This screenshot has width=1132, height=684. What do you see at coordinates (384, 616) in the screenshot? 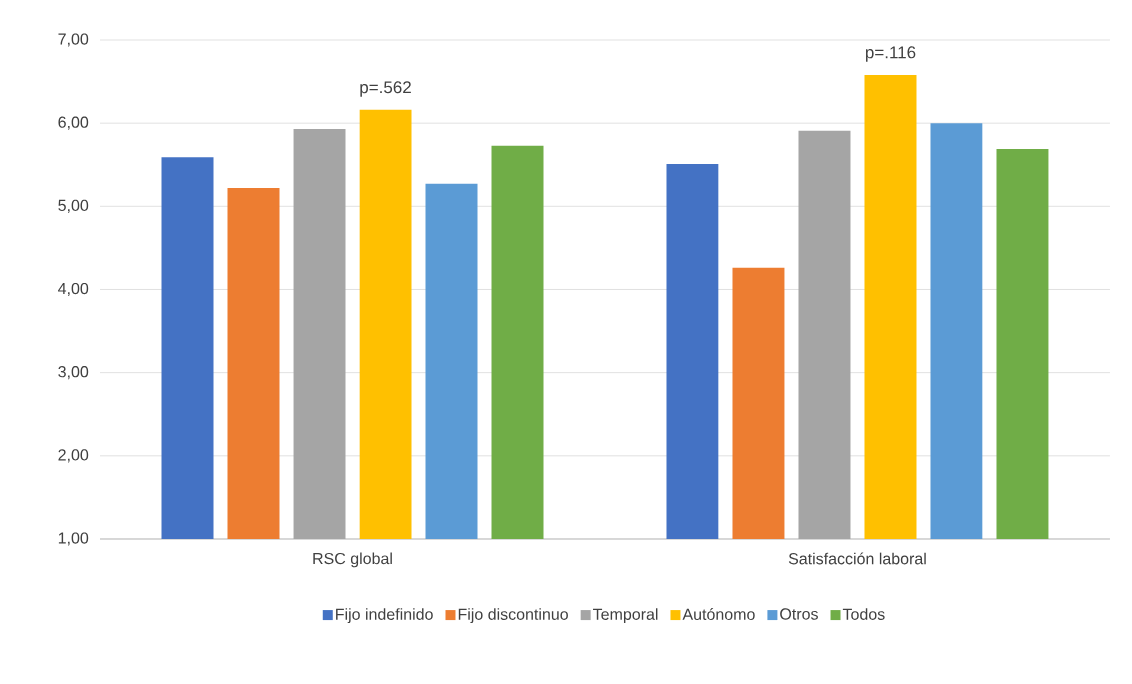
I see `legend-label: Fijo indefinido` at bounding box center [384, 616].